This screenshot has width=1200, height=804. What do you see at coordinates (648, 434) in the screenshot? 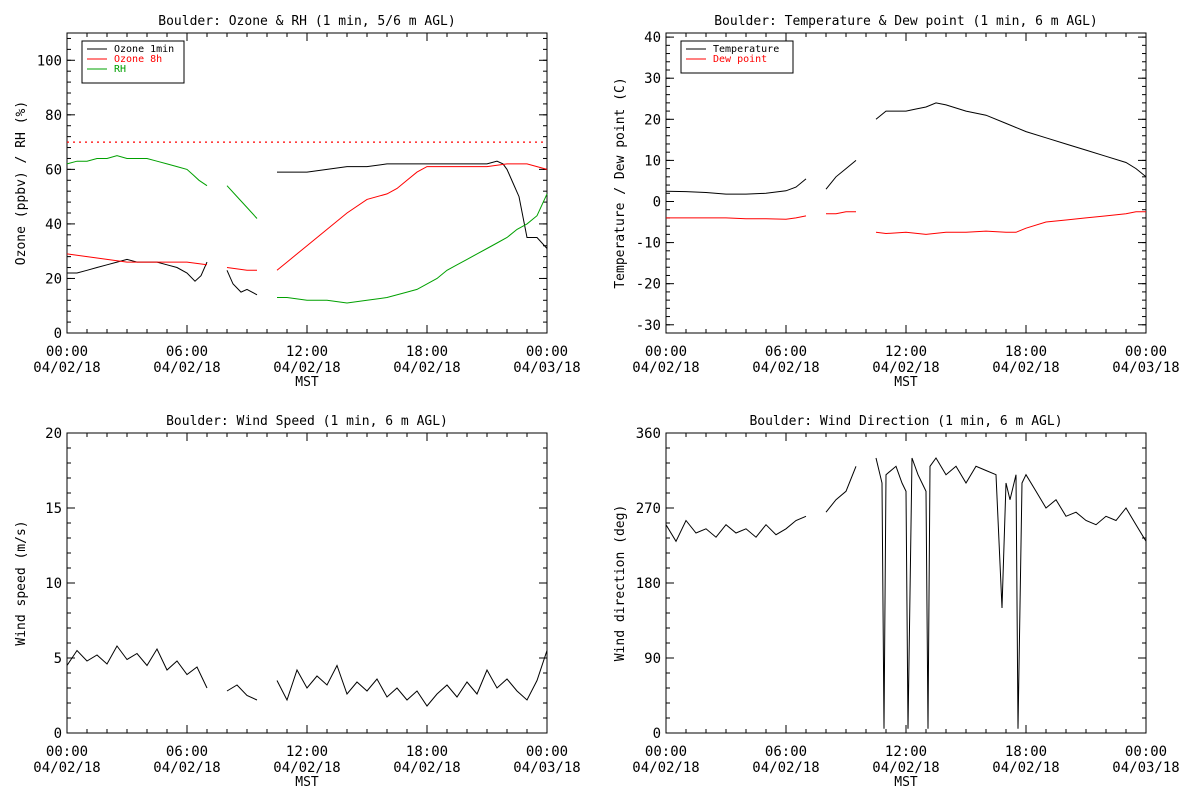
I see `y-tick-label: 360` at bounding box center [648, 434].